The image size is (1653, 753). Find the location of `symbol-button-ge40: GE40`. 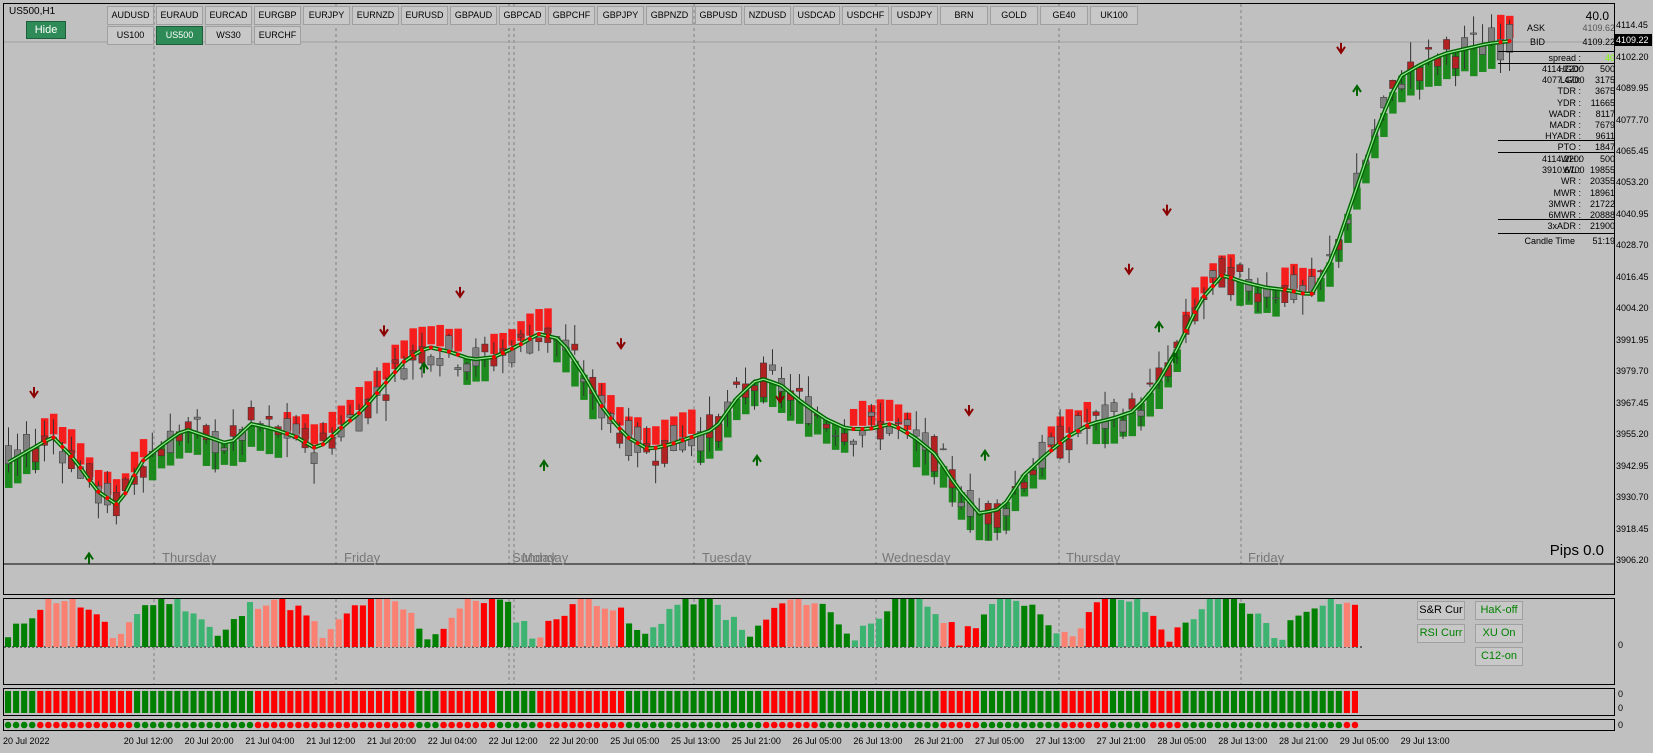

symbol-button-ge40: GE40 is located at coordinates (1064, 15).